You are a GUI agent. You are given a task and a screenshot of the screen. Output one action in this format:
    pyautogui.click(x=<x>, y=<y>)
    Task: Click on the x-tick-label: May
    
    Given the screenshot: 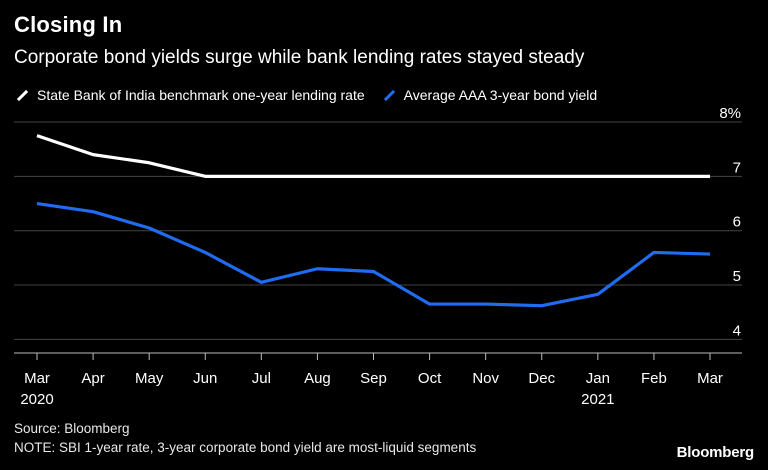 What is the action you would take?
    pyautogui.click(x=149, y=378)
    